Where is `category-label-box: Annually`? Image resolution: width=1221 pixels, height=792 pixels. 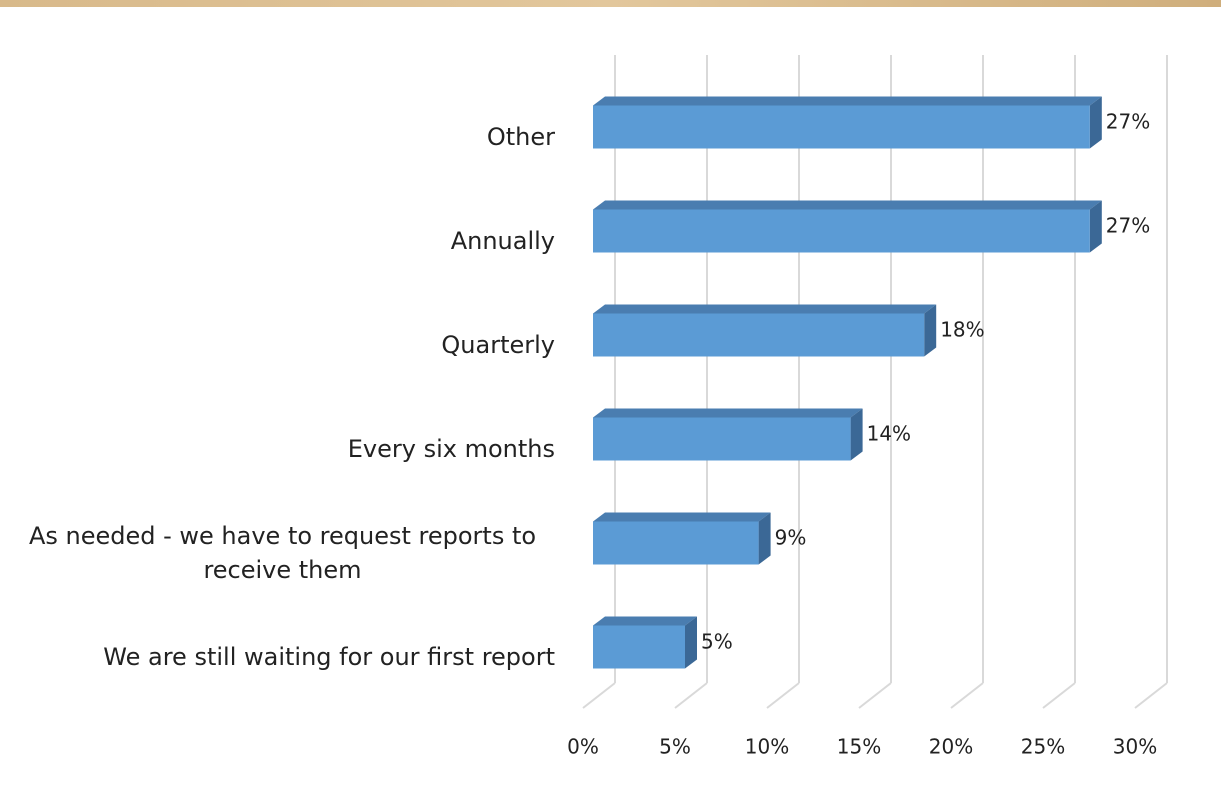
category-label-box: Annually is located at coordinates (277, 241).